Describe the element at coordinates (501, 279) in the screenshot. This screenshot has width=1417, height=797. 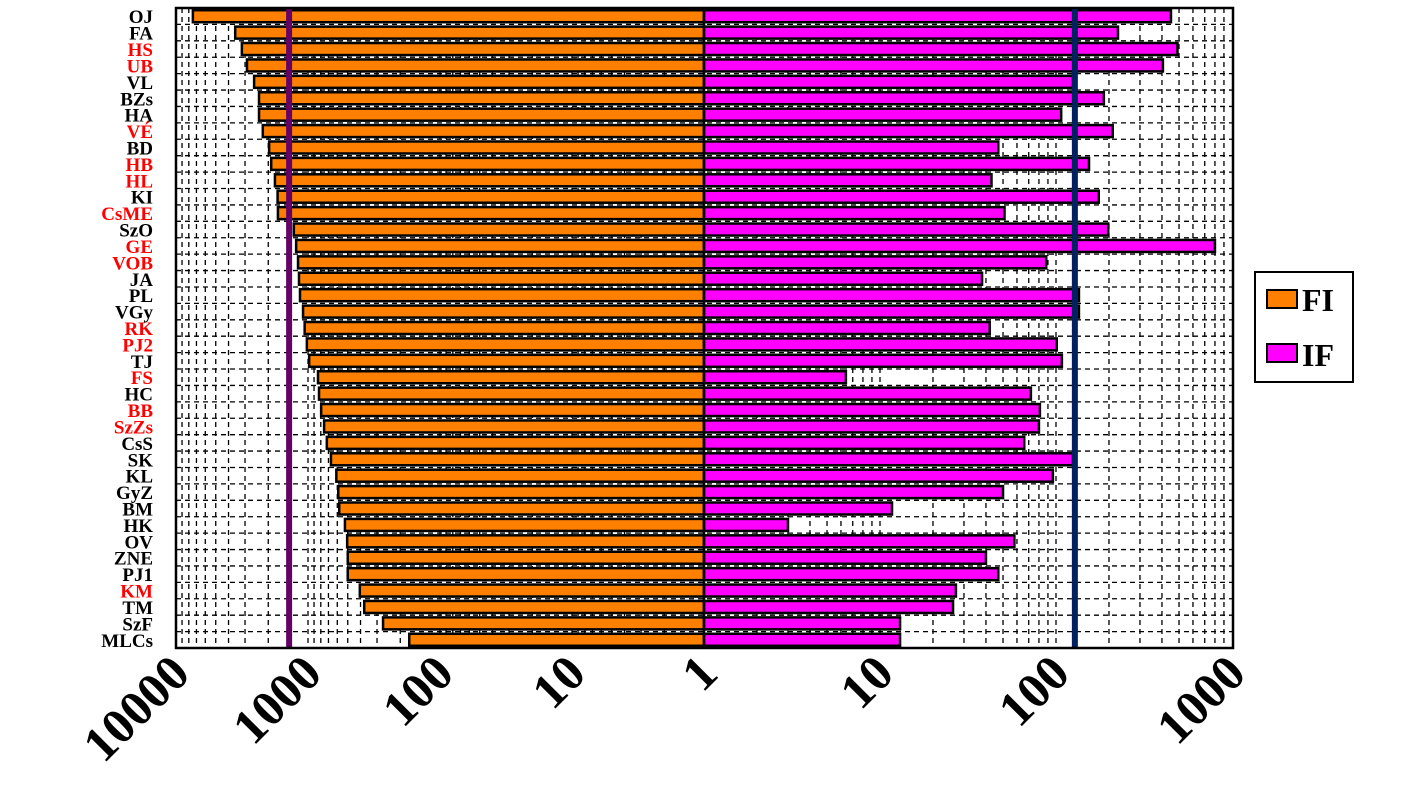
I see `bar-fi-JA` at that location.